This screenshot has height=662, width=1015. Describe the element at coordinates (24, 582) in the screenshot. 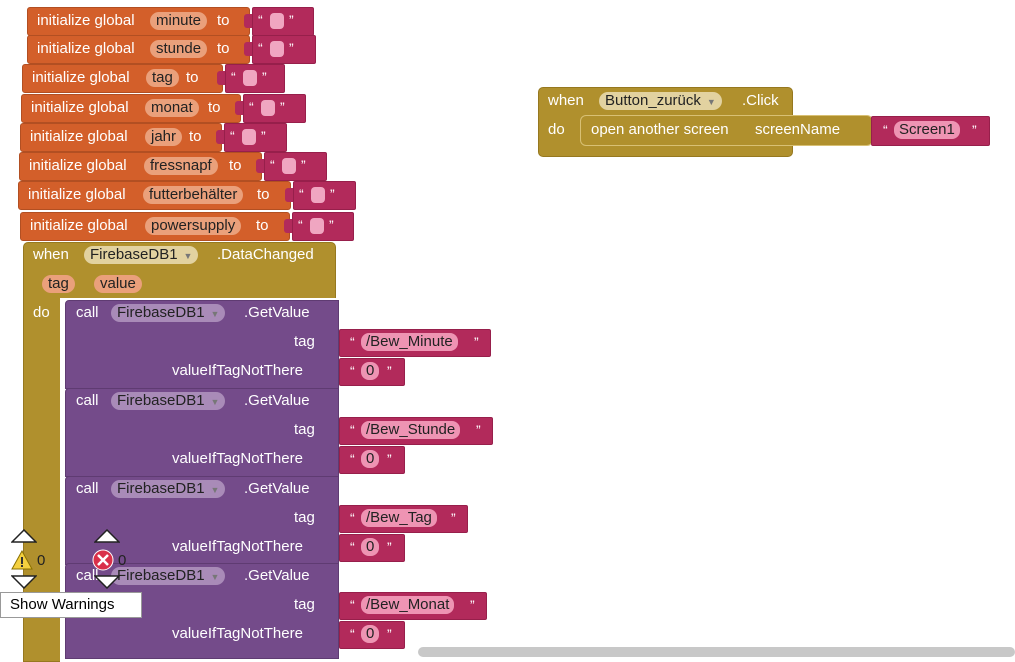

I see `warning-down-arrow-icon` at that location.